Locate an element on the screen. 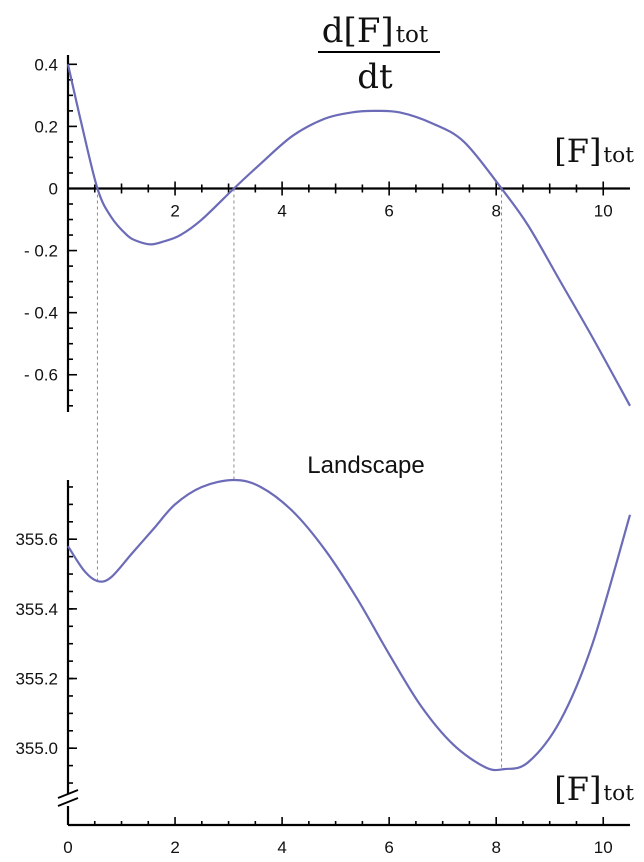 This screenshot has width=644, height=862. top-x-tick-label: 10 is located at coordinates (603, 210).